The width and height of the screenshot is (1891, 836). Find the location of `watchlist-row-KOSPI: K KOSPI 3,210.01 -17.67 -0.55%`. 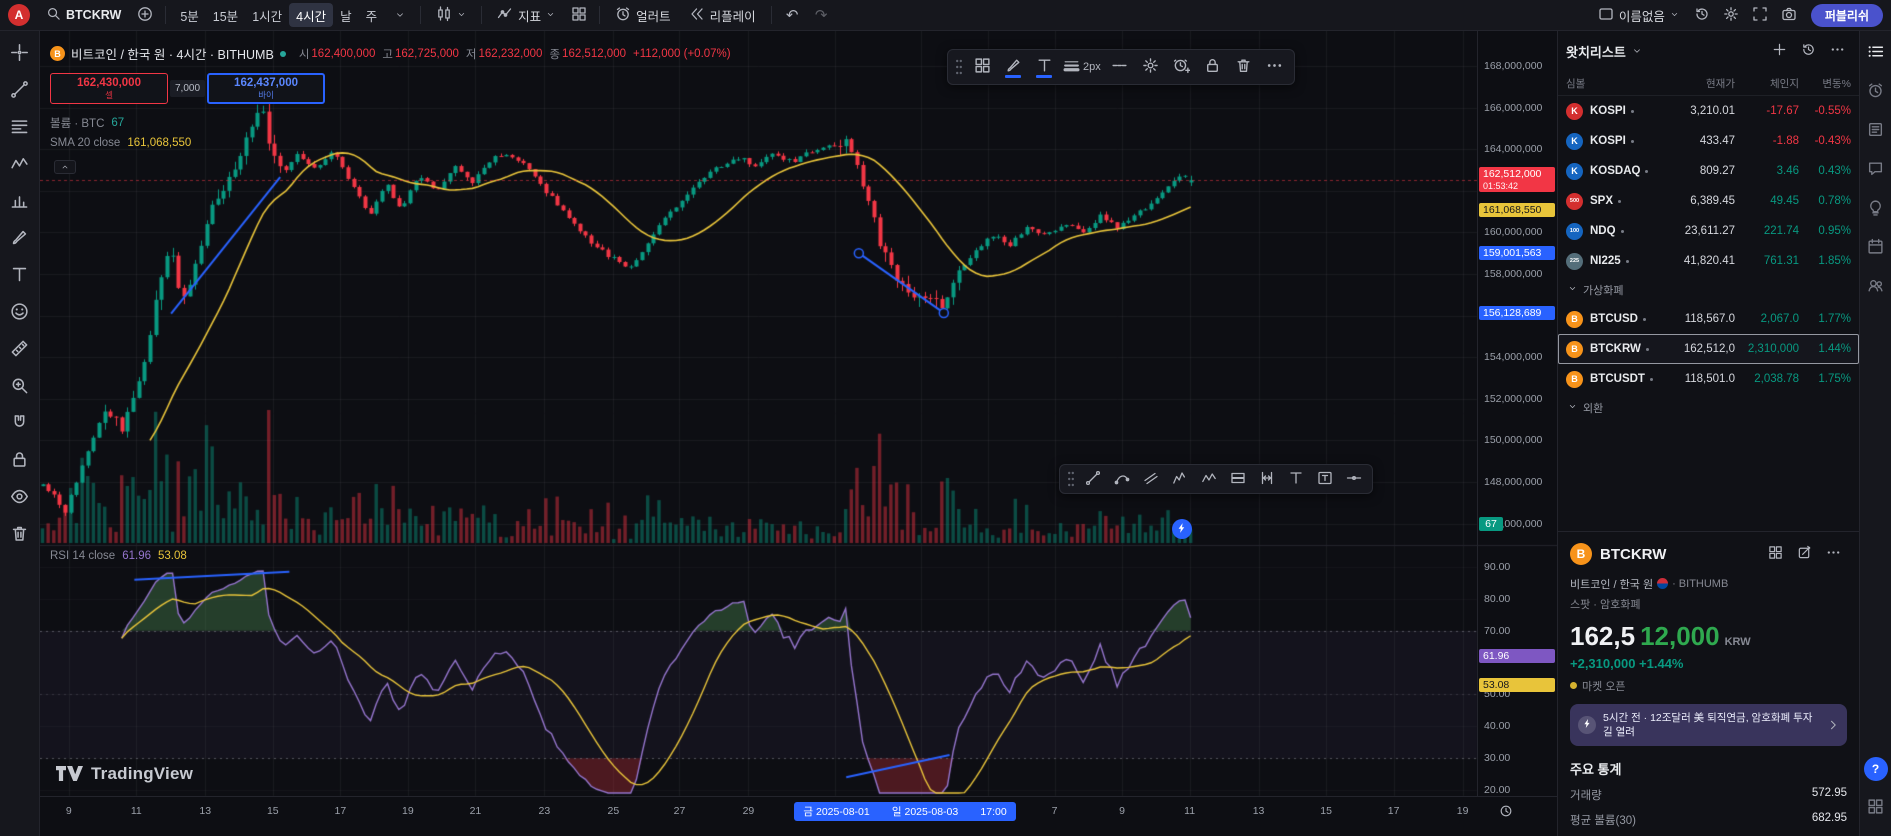

watchlist-row-KOSPI: K KOSPI 3,210.01 -17.67 -0.55% is located at coordinates (1708, 111).